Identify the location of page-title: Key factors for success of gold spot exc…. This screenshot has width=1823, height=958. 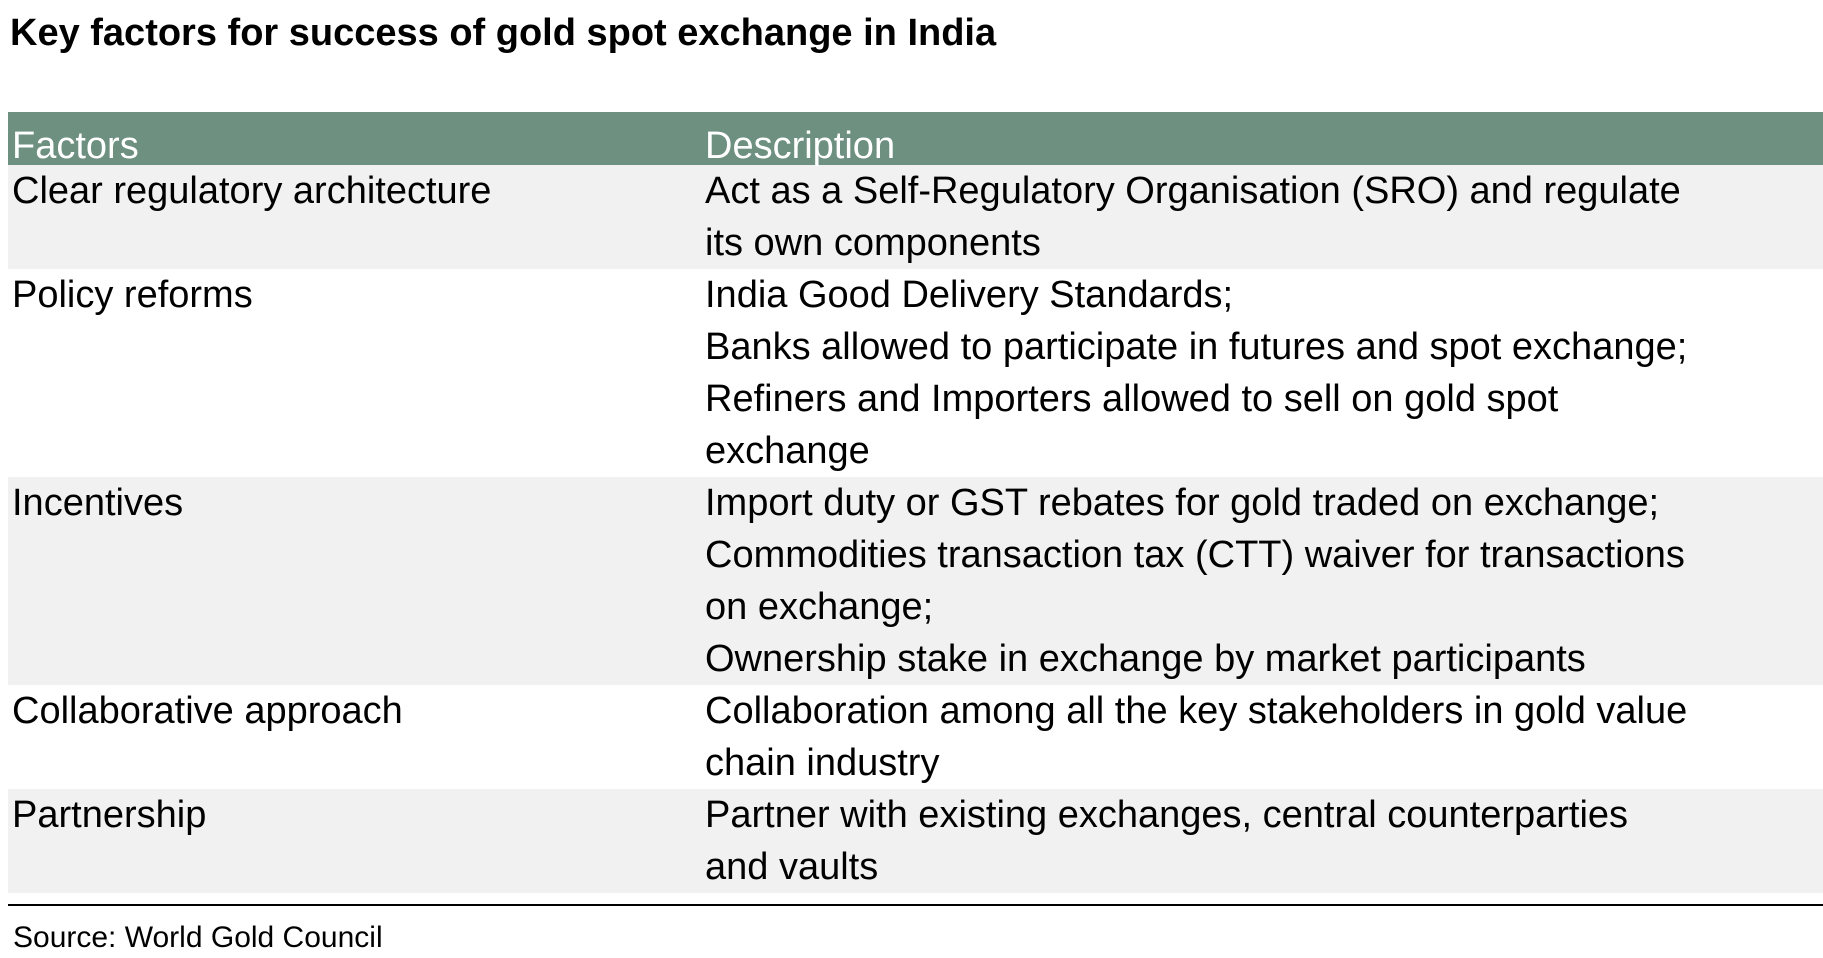
(503, 33).